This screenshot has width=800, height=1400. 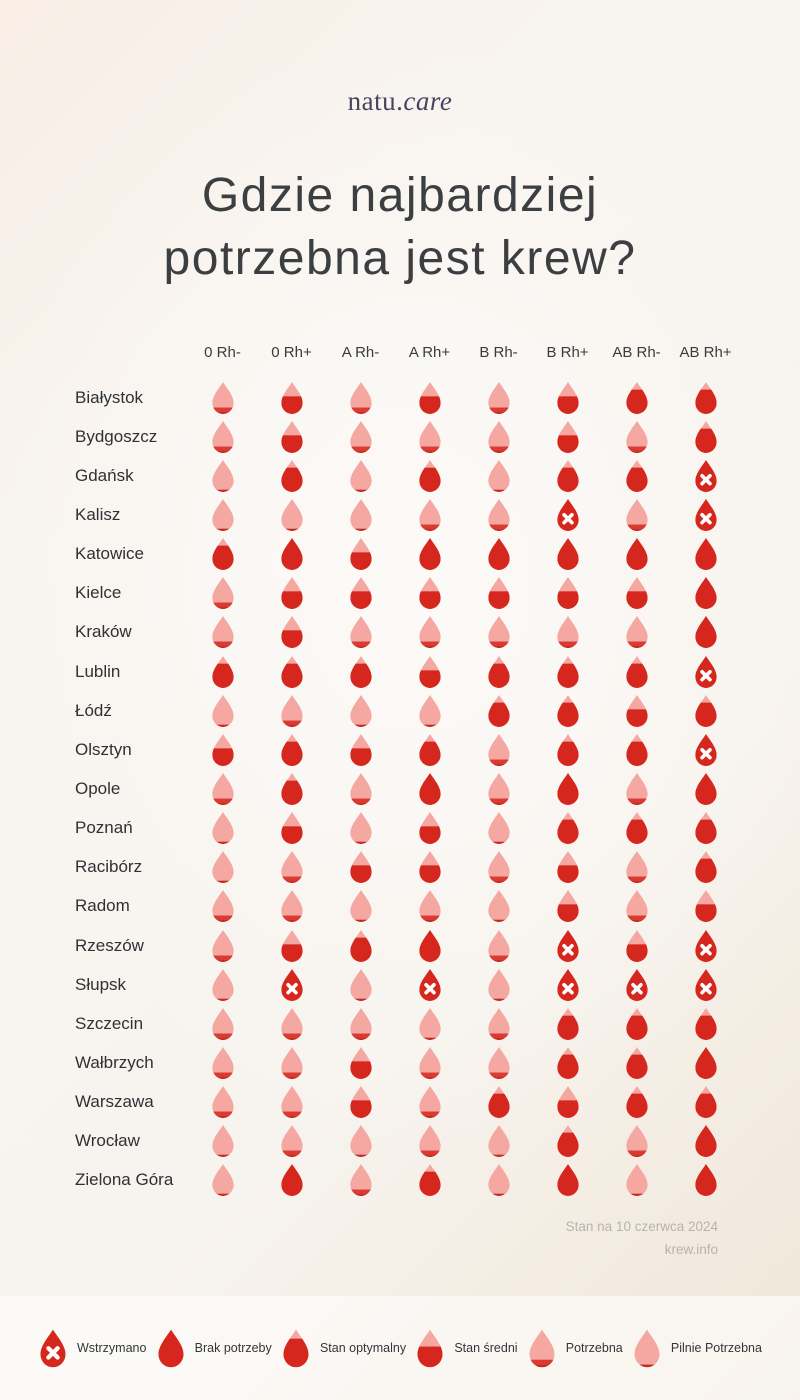 I want to click on drop-cell-kalisz-ab-rh+, so click(x=705, y=515).